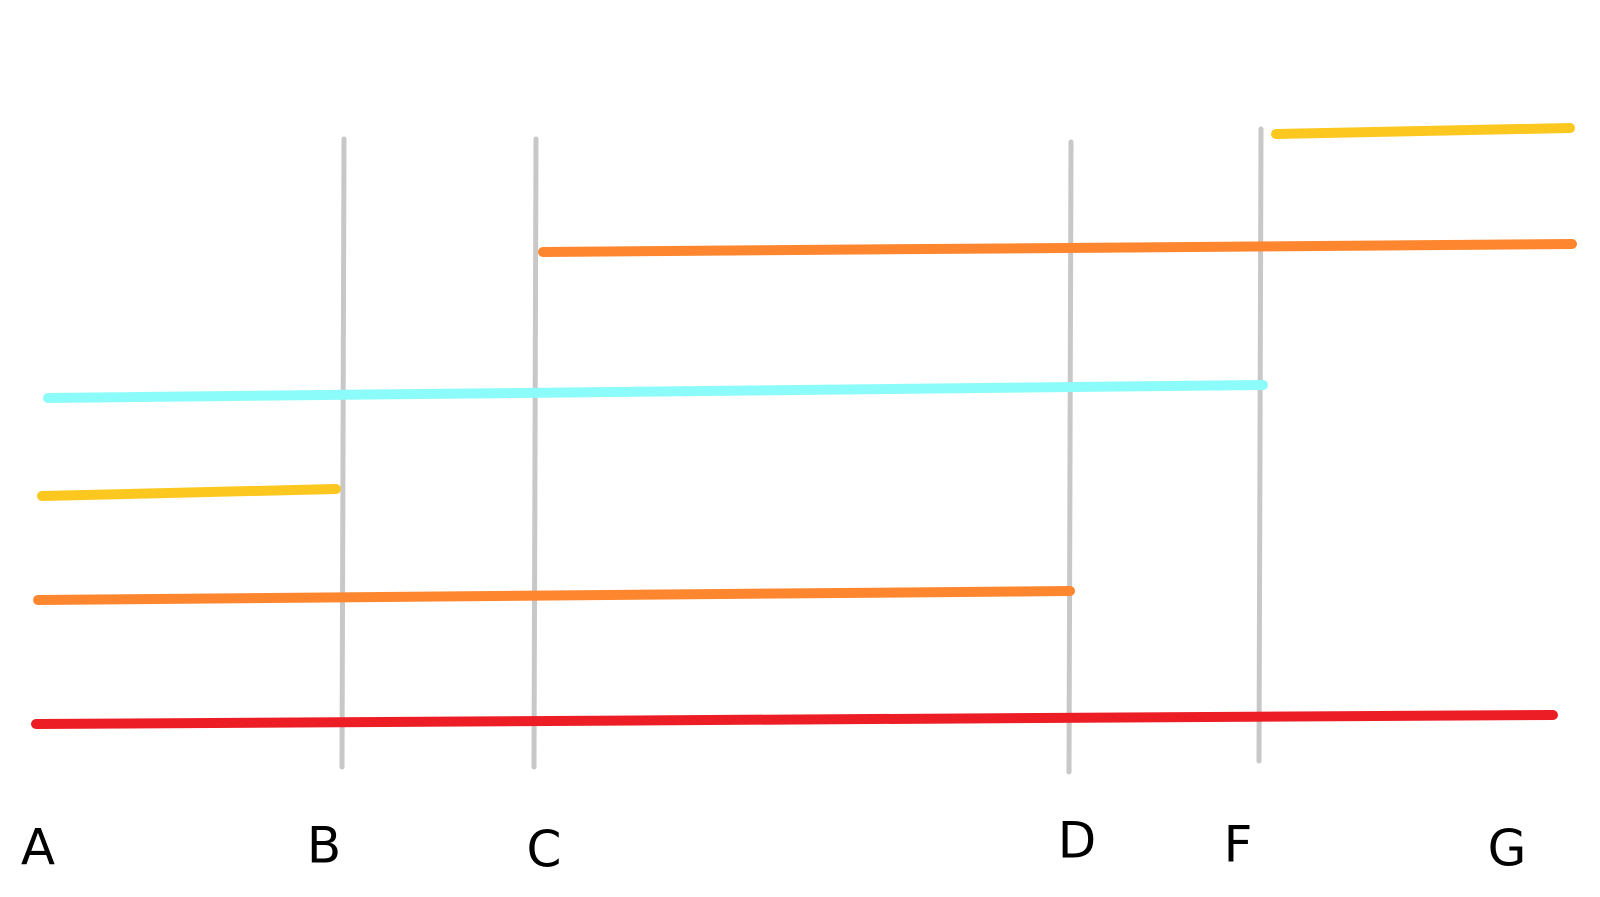 The width and height of the screenshot is (1600, 897). I want to click on label: G, so click(1507, 849).